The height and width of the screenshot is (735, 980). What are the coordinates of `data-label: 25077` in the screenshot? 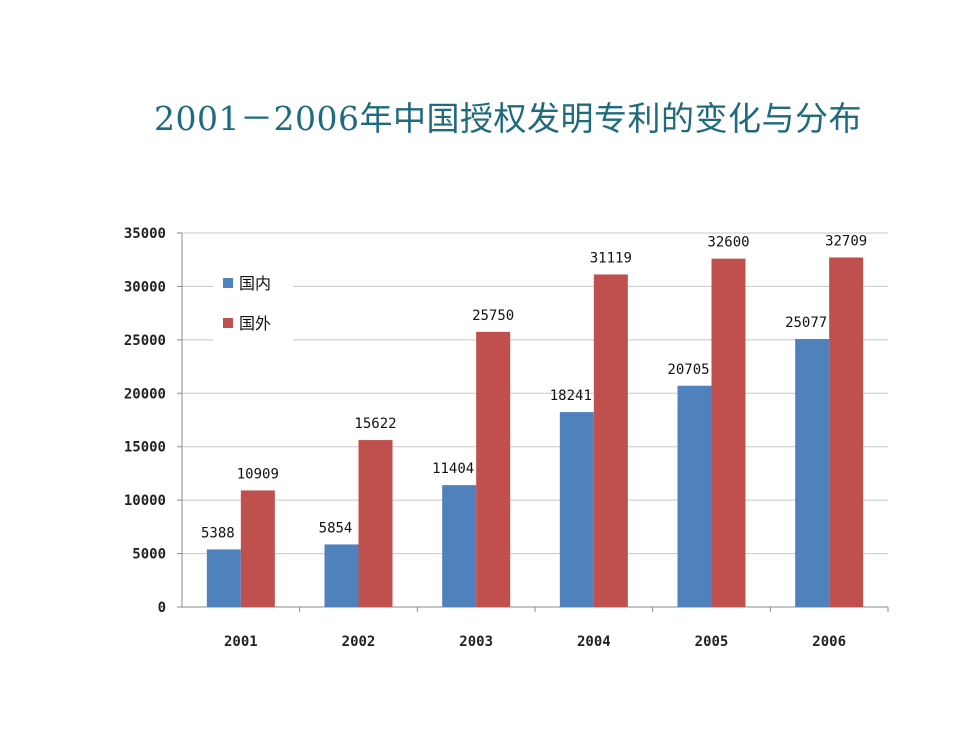 It's located at (806, 323).